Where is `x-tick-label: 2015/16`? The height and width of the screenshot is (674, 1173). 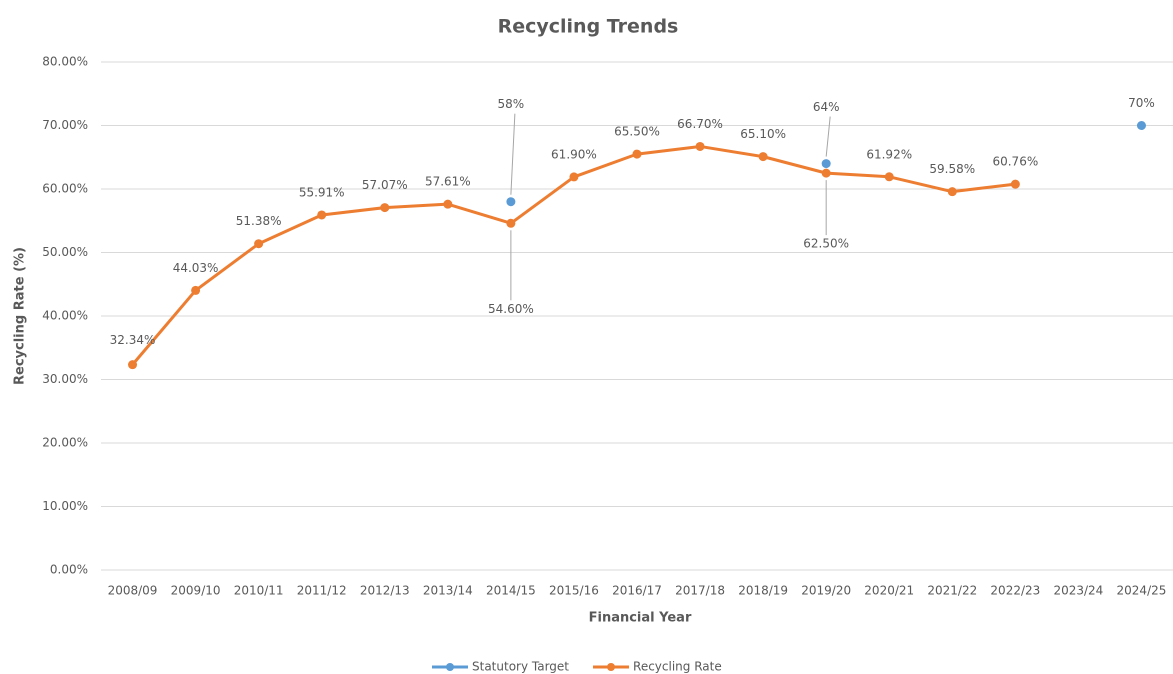 x-tick-label: 2015/16 is located at coordinates (574, 591).